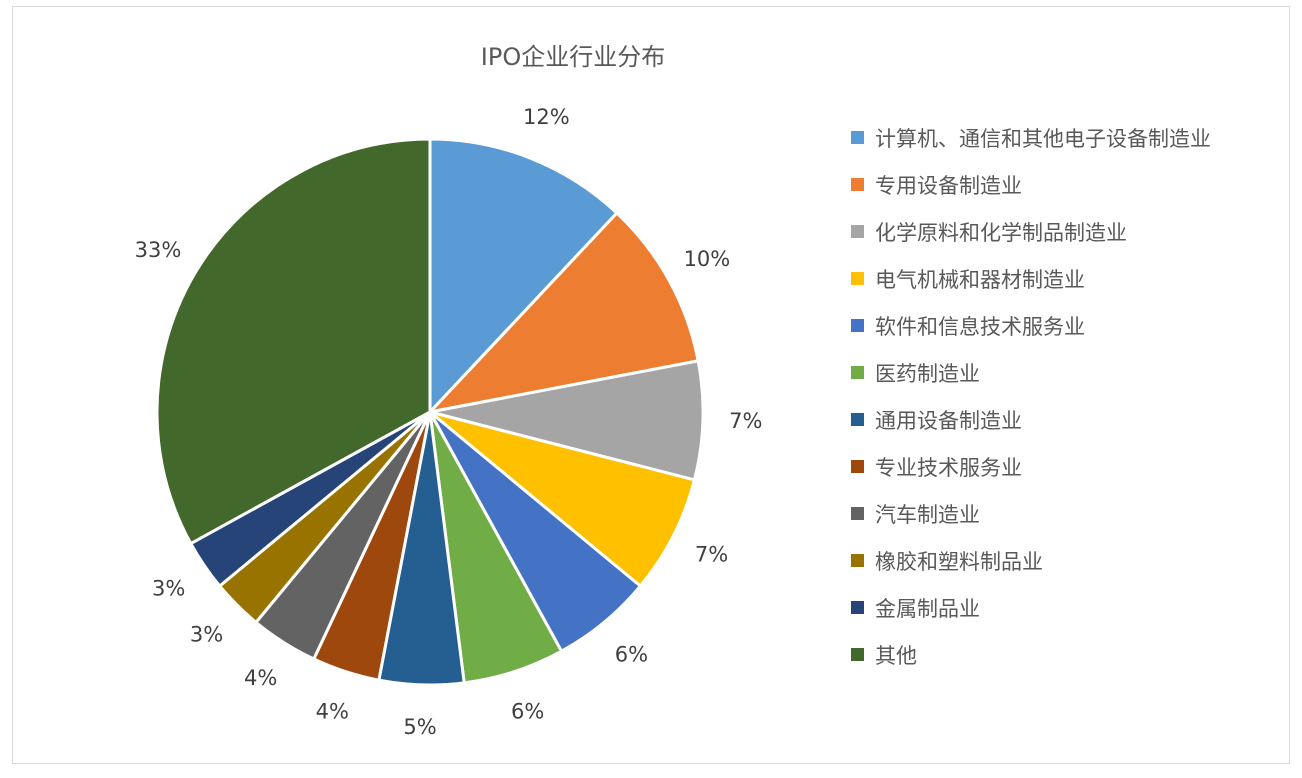 This screenshot has height=778, width=1302. I want to click on legend-item: 计算机、通信和其他电子设备制造业, so click(1031, 137).